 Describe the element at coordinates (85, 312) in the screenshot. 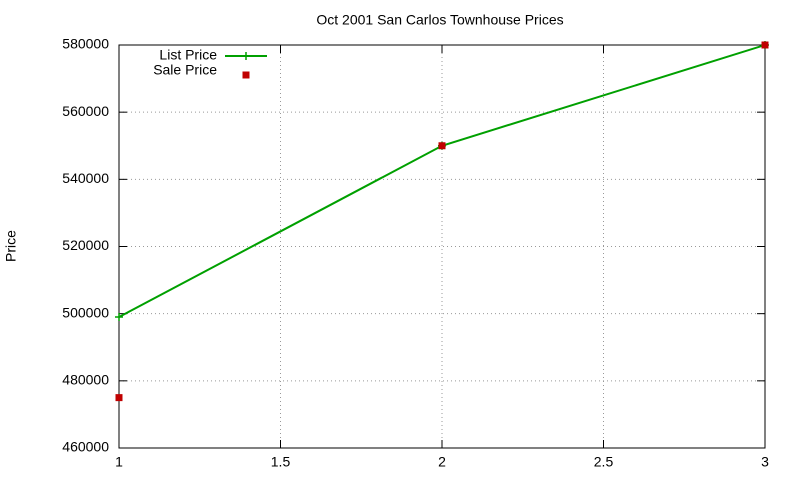

I see `y-tick-label: 500000` at that location.